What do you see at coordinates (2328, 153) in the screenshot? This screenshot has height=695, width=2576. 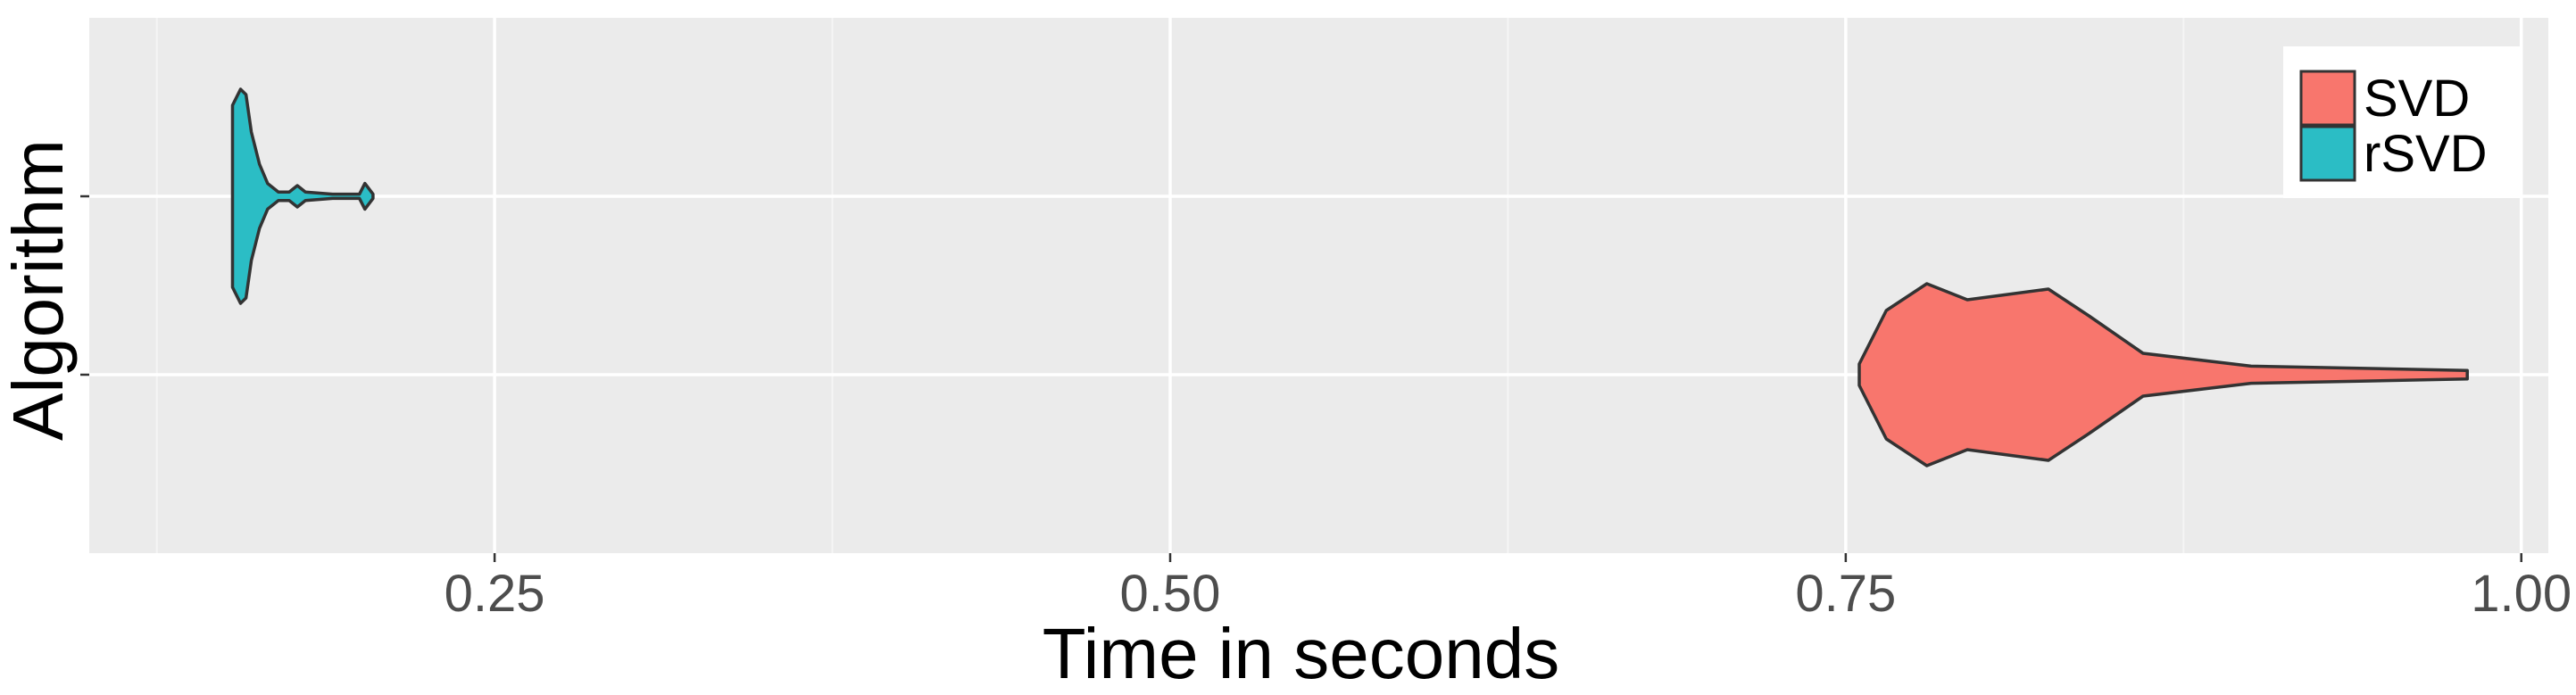 I see `legend-key-rsvd` at bounding box center [2328, 153].